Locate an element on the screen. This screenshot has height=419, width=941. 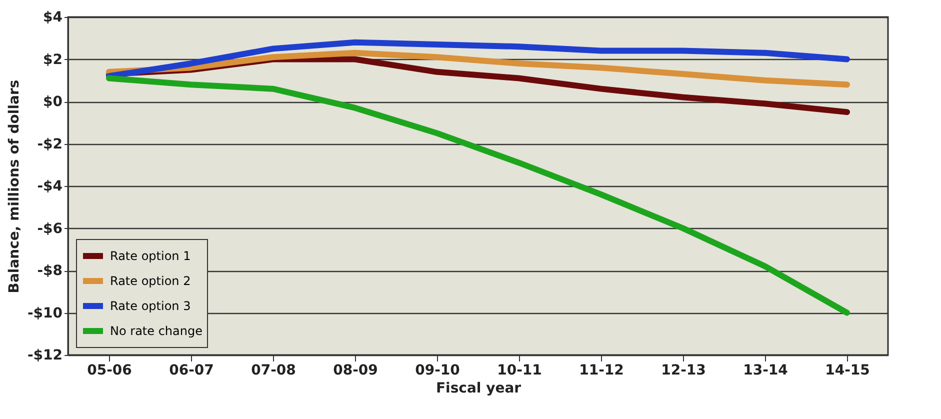
x-tick-label: 07-08 is located at coordinates (273, 370).